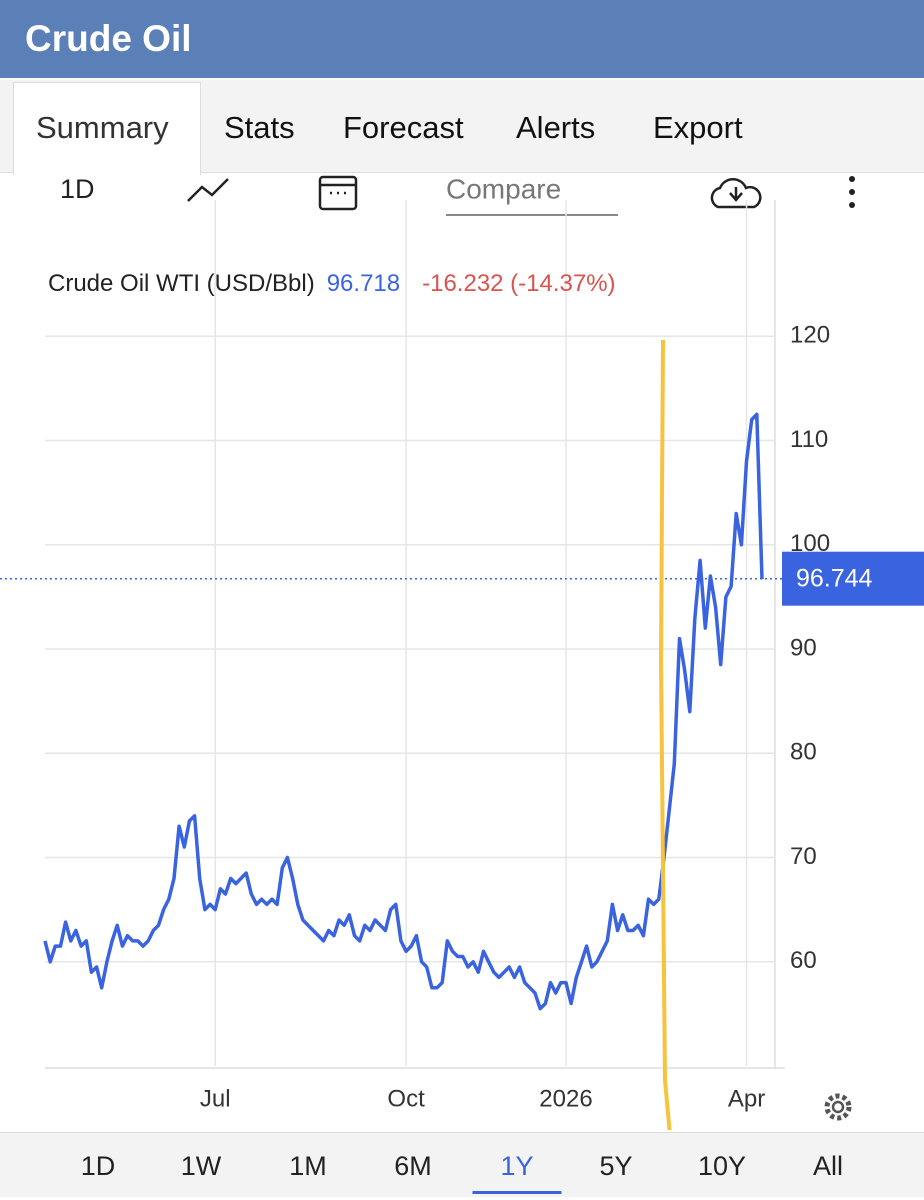 The image size is (924, 1200). I want to click on tab-bar: Summary Stats Forecast Alerts Export, so click(462, 127).